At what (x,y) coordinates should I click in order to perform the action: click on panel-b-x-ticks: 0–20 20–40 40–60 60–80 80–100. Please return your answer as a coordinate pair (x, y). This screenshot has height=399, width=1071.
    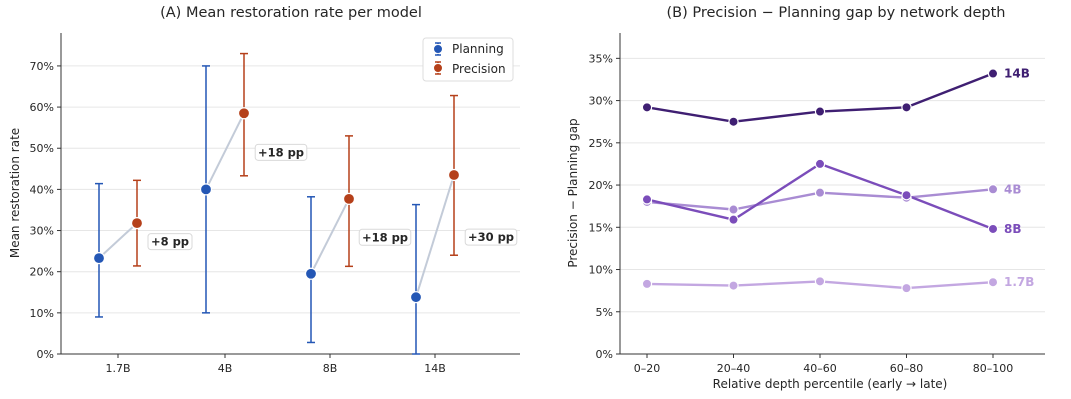
    Looking at the image, I should click on (824, 364).